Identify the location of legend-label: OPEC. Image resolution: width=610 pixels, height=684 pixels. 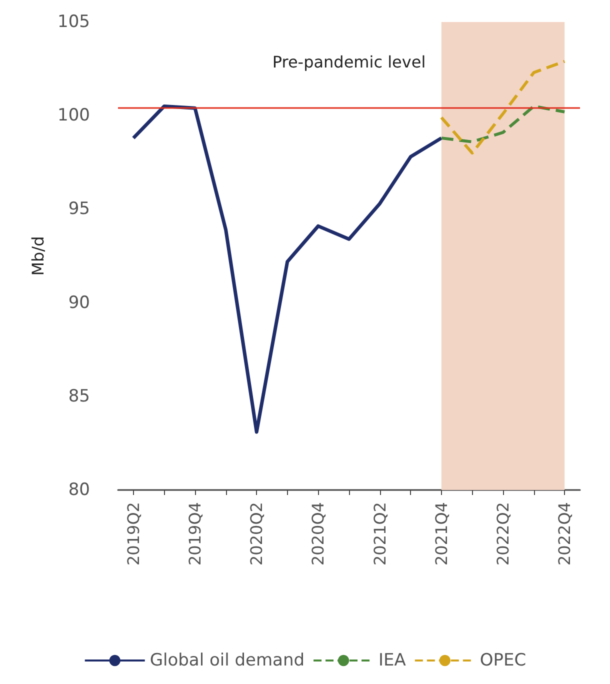
(503, 660).